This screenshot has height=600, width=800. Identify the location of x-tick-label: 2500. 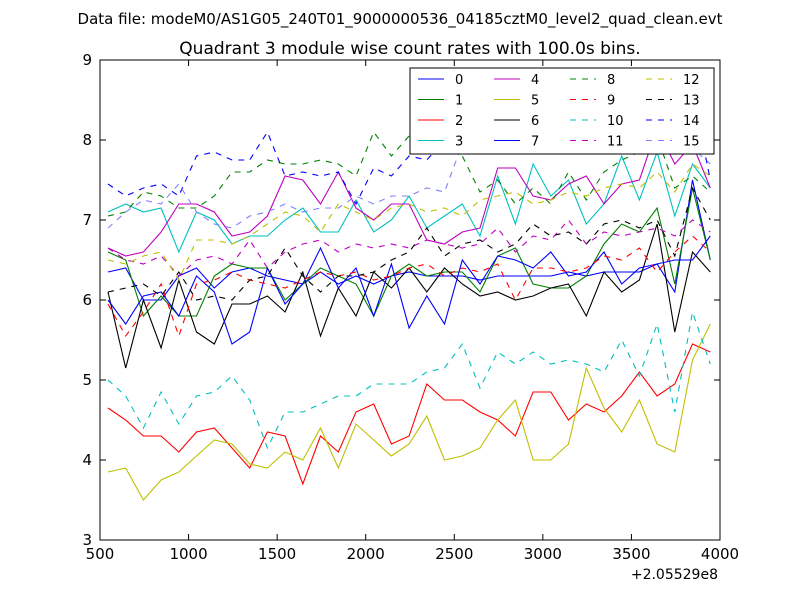
(454, 554).